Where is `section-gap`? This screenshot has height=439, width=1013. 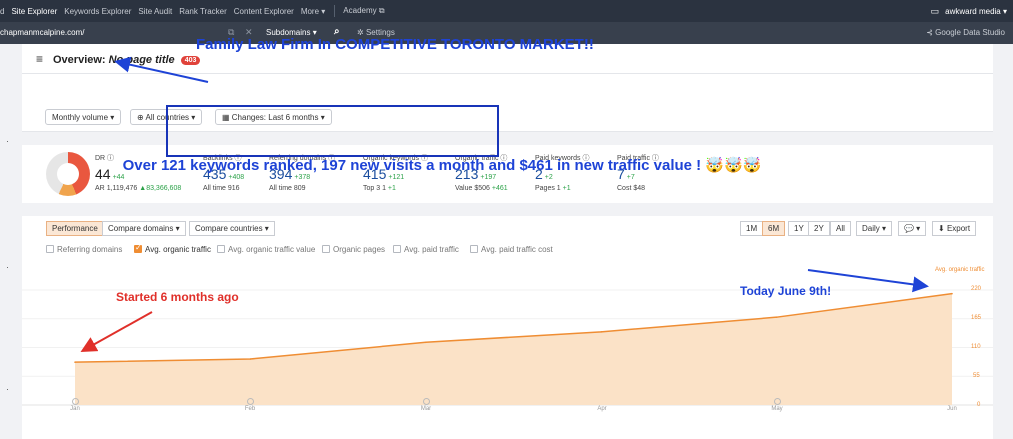
section-gap is located at coordinates (507, 209).